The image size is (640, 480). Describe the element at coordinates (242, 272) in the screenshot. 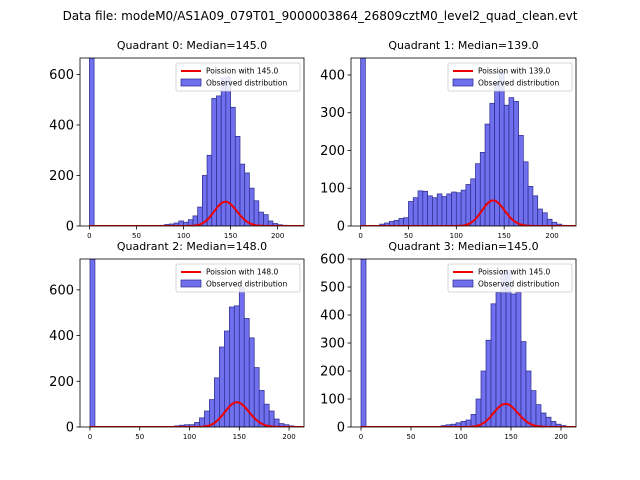

I see `legend-label-poisson: Poission with 148.0` at that location.